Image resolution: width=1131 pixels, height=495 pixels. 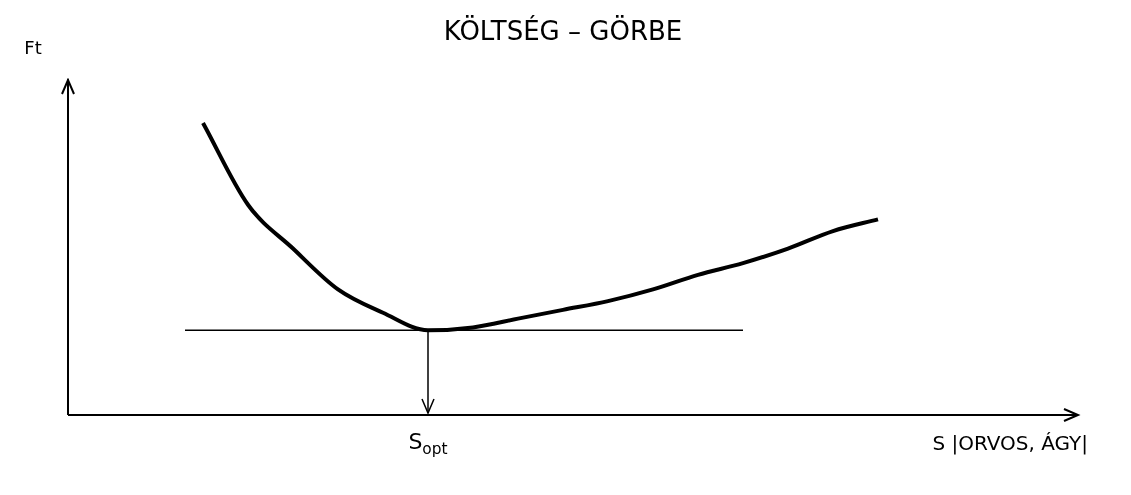 I want to click on x-axis-title: S |ORVOS, ÁGY|, so click(x=1010, y=443).